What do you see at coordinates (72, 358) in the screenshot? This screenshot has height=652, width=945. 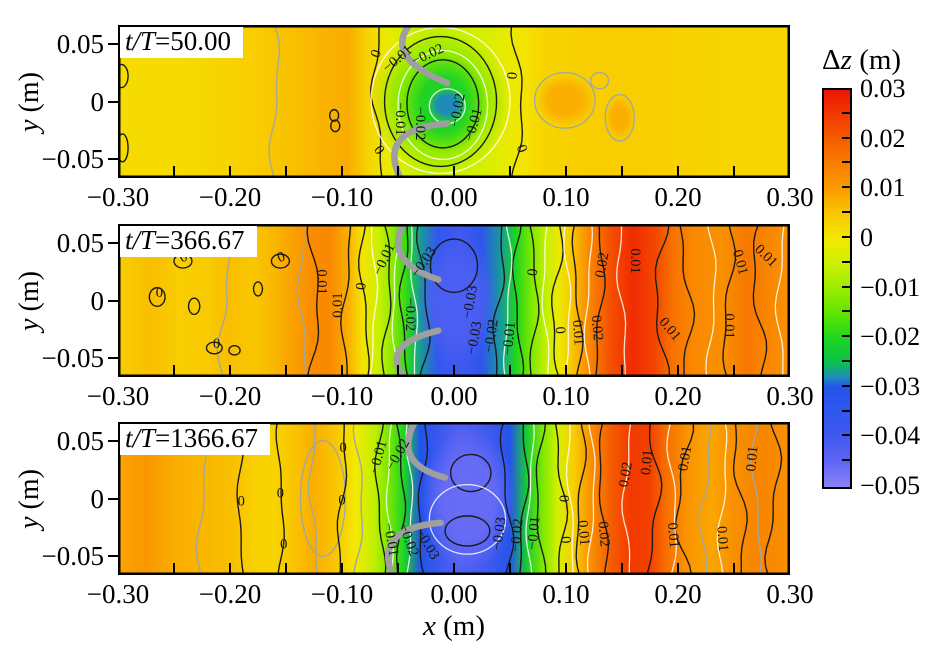 I see `y-tick-label: −0.05` at bounding box center [72, 358].